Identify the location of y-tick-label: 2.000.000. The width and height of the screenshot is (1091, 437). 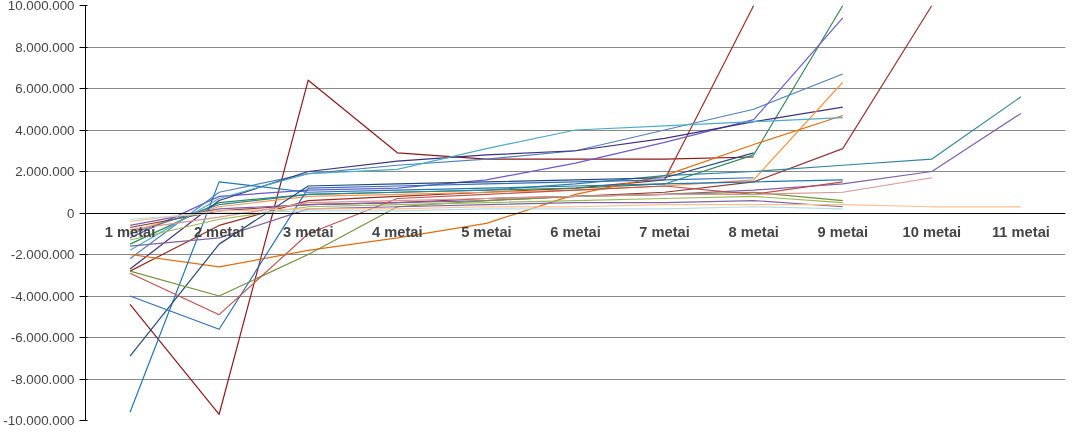
(45, 171).